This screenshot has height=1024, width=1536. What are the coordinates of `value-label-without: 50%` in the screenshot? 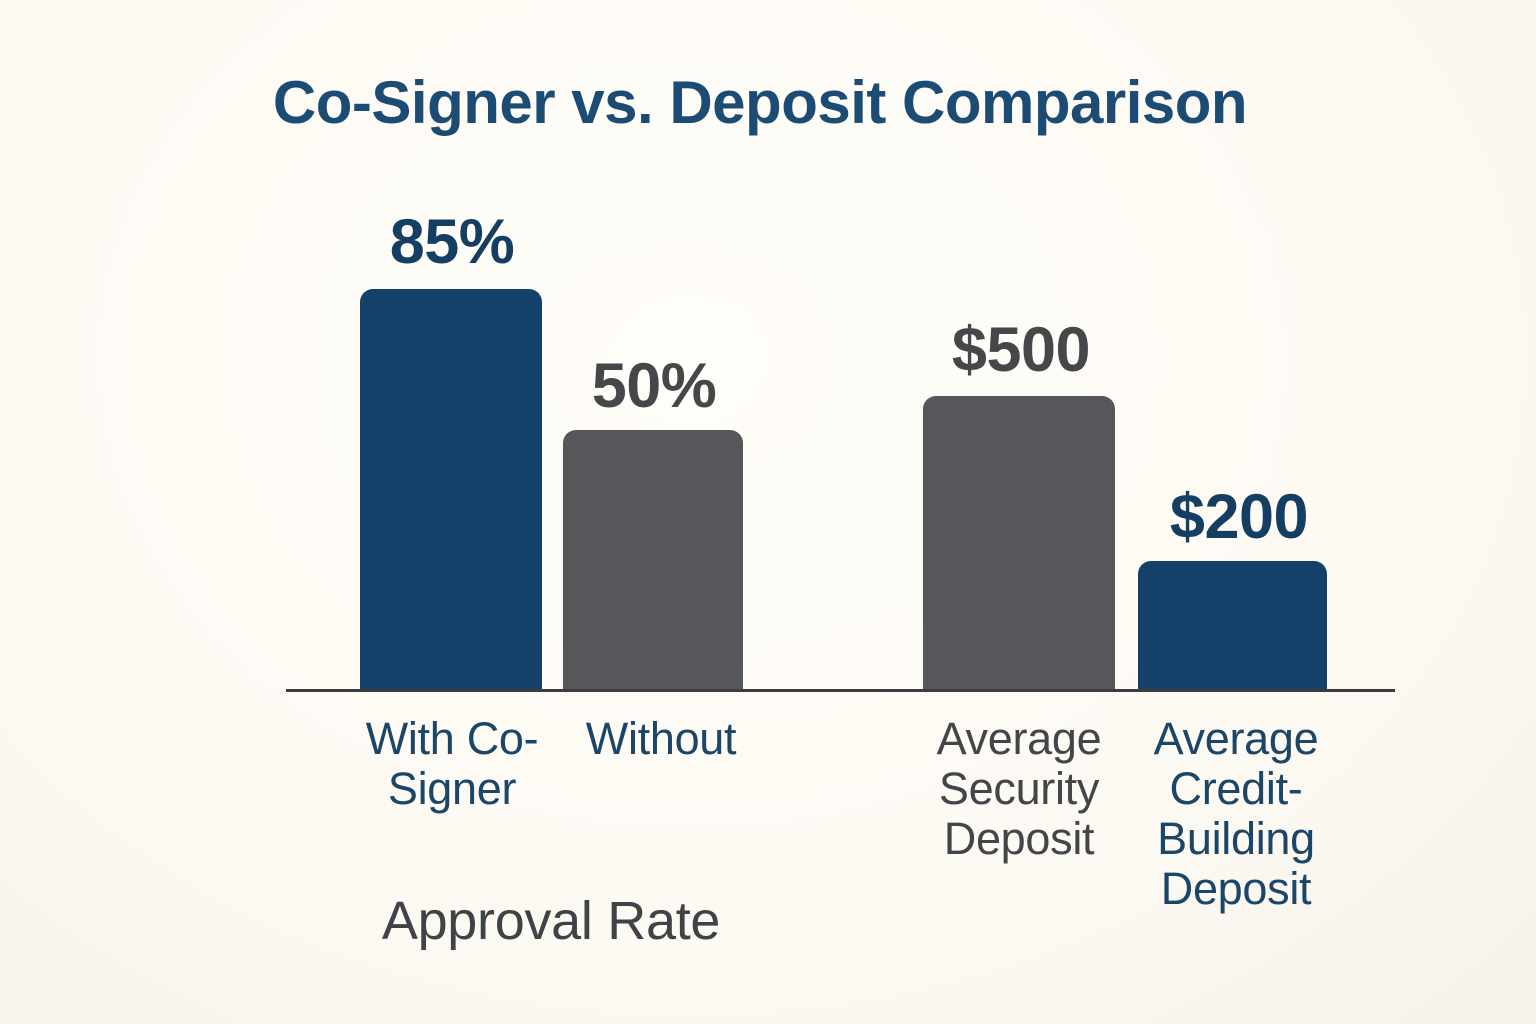 It's located at (654, 386).